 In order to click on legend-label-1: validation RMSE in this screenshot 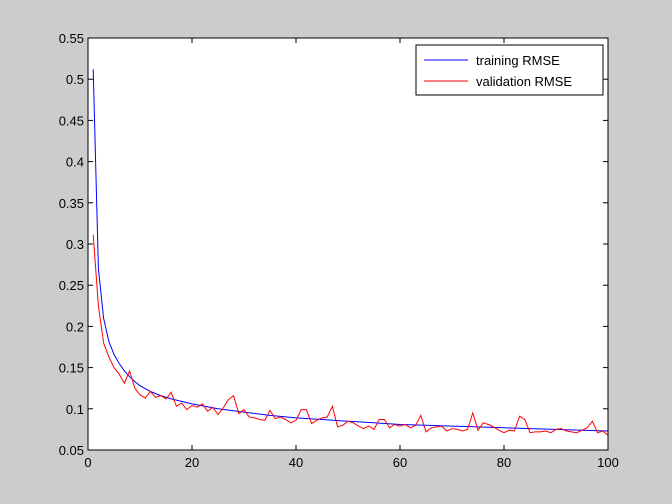, I will do `click(524, 81)`.